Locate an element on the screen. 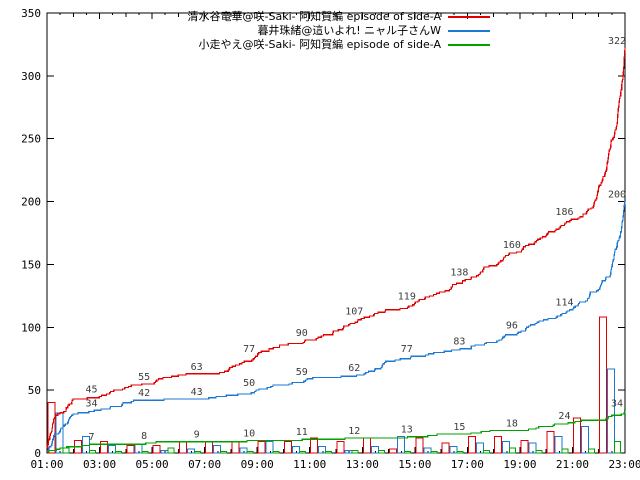 The height and width of the screenshot is (480, 640). value-annotation-series-1: 43 is located at coordinates (197, 392).